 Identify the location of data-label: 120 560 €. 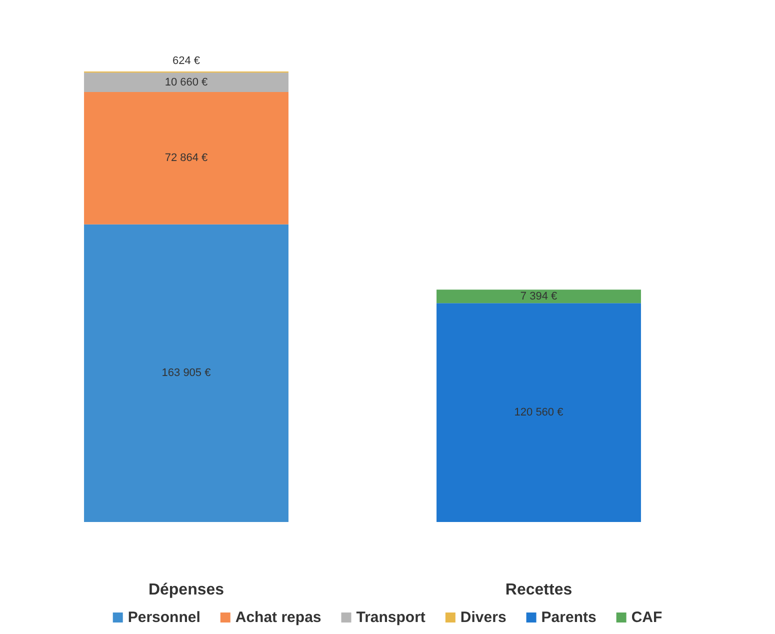
(539, 412).